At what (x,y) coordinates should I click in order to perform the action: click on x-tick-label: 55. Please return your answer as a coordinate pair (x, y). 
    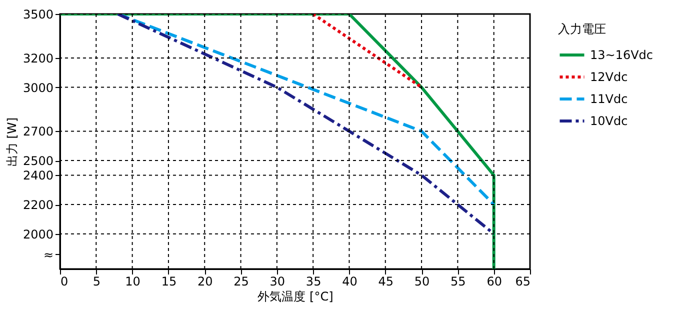
    Looking at the image, I should click on (458, 281).